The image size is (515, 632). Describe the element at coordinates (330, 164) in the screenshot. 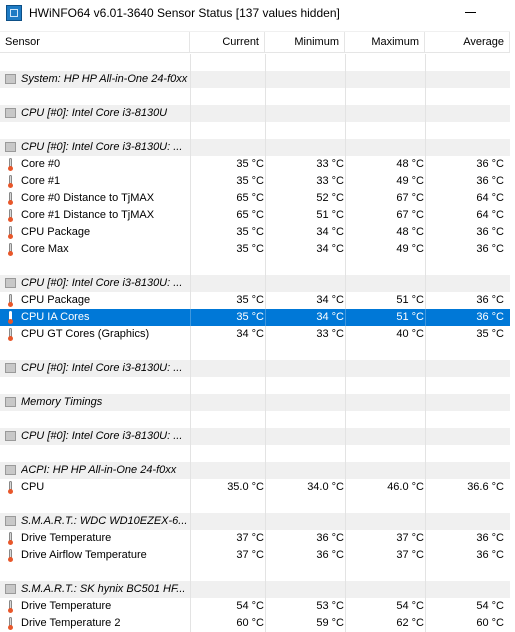

I see `minimum-value: 33 °C` at that location.